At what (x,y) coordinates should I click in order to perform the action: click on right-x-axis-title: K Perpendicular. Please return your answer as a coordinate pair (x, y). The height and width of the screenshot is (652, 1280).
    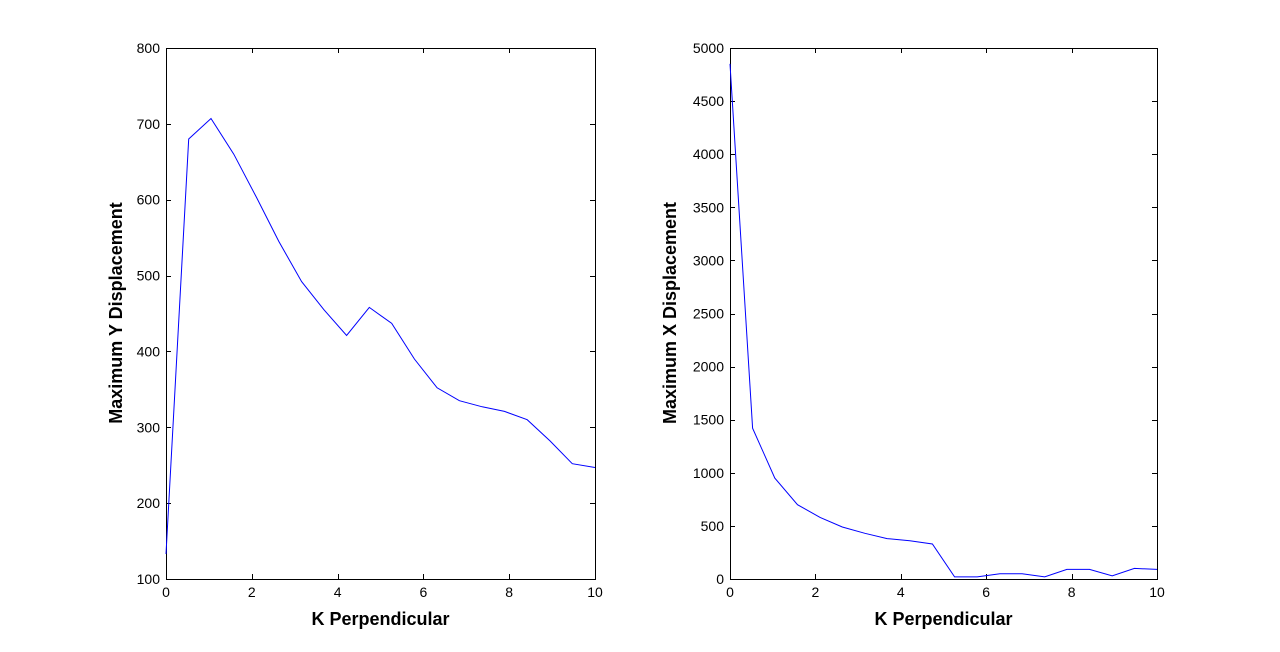
    Looking at the image, I should click on (943, 619).